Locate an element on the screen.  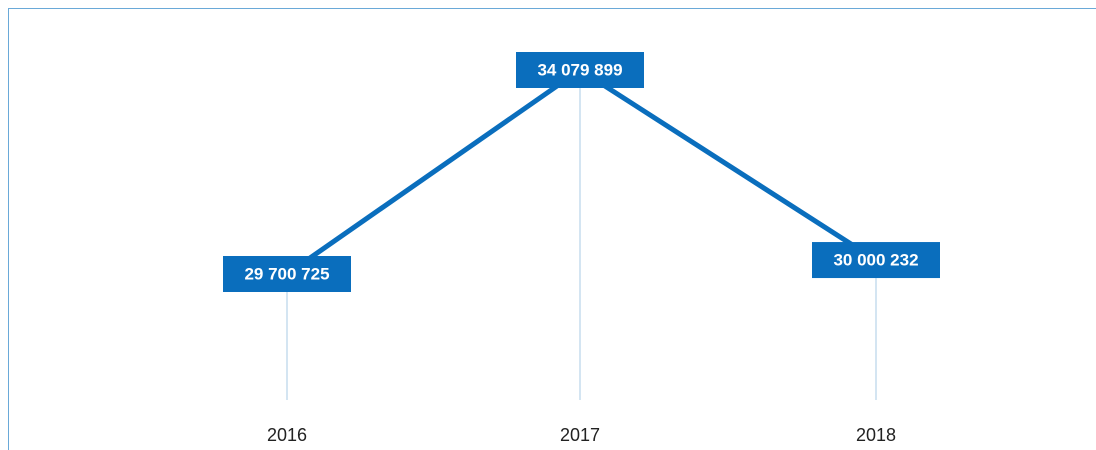
data-label: 29 700 725 is located at coordinates (286, 273).